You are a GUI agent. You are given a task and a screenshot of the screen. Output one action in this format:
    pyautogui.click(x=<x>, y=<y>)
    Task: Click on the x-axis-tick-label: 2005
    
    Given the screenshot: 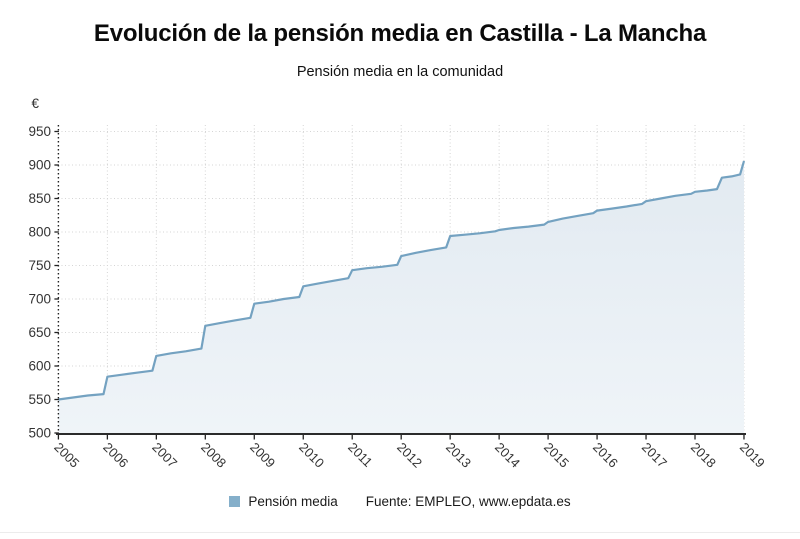 What is the action you would take?
    pyautogui.click(x=66, y=455)
    